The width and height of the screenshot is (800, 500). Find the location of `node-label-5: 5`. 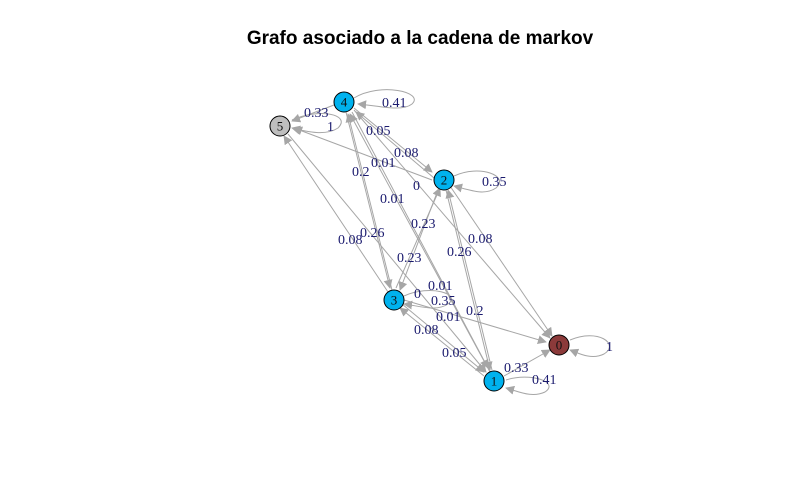

node-label-5: 5 is located at coordinates (280, 126).